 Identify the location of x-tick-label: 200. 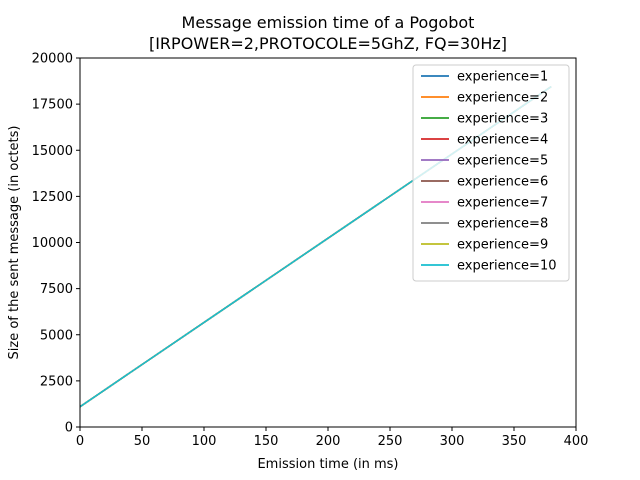
(328, 441).